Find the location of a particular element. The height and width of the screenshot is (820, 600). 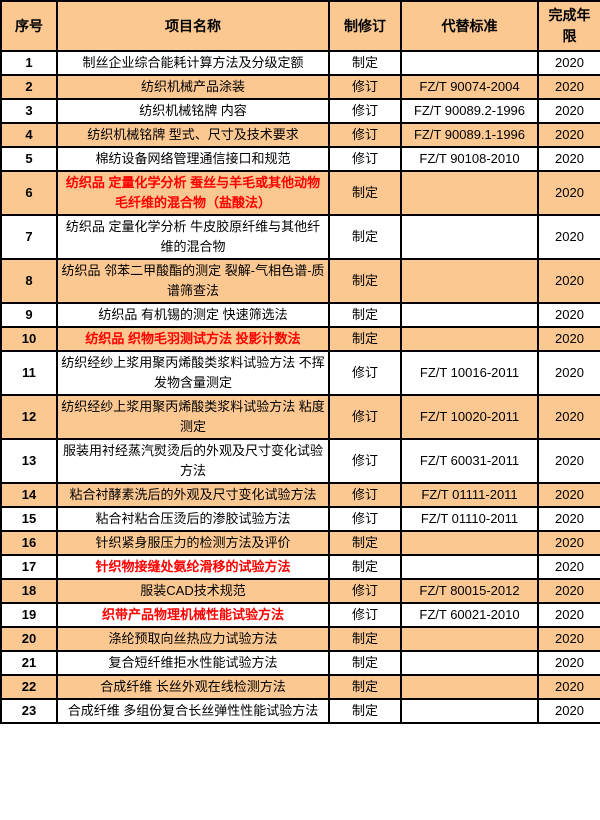

row-number-cell: 11 is located at coordinates (29, 373).